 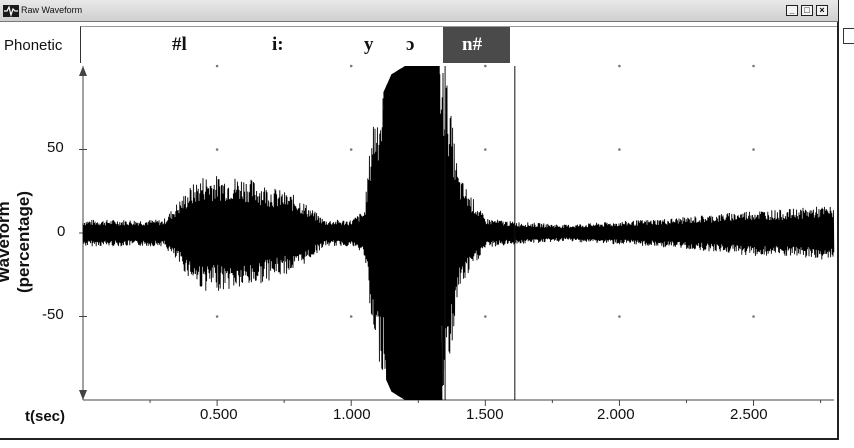 I want to click on y-tick-label: -50, so click(x=53, y=314).